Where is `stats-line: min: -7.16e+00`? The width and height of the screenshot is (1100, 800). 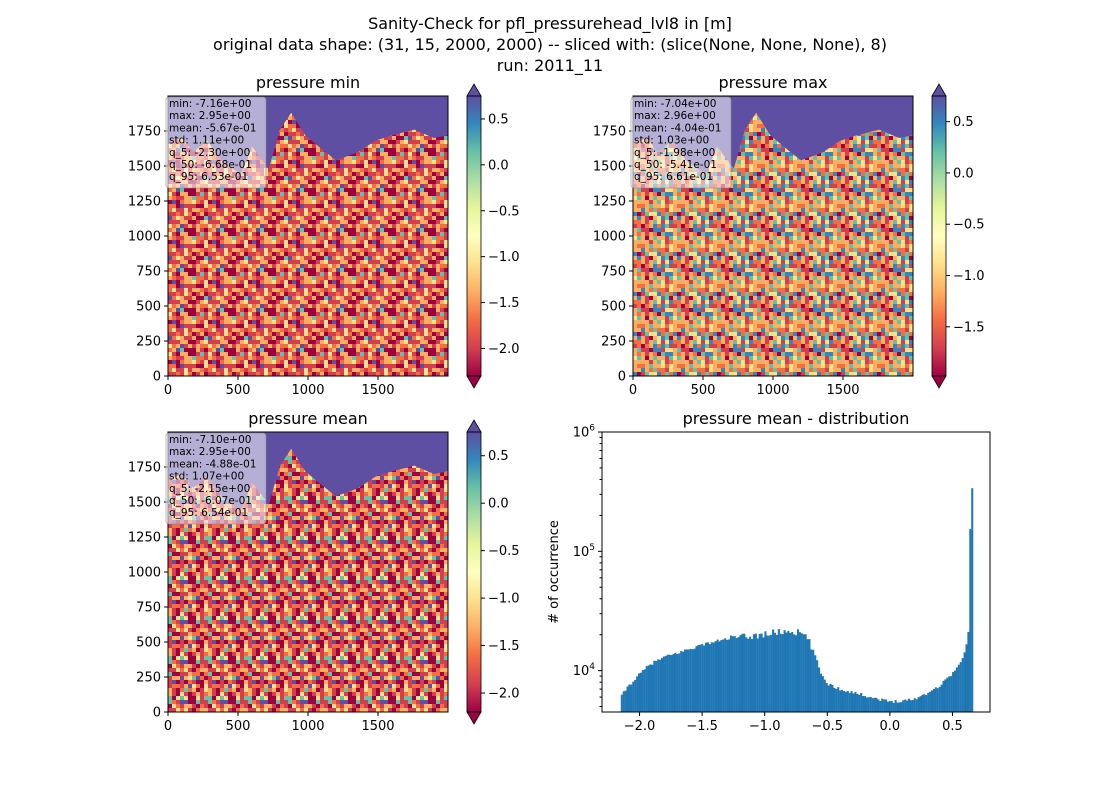
stats-line: min: -7.16e+00 is located at coordinates (210, 104).